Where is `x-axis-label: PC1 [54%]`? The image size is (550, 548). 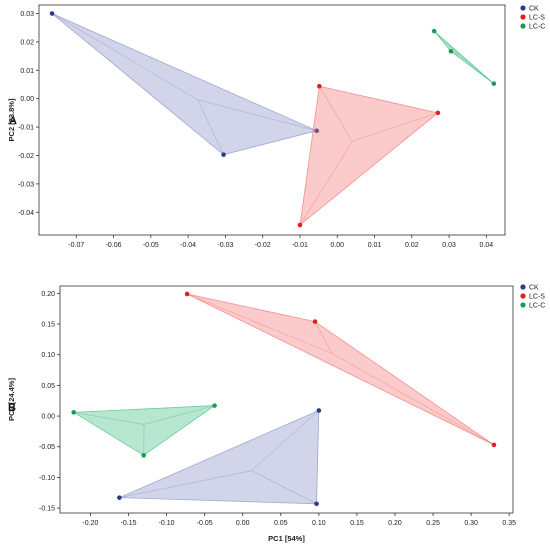 x-axis-label: PC1 [54%] is located at coordinates (286, 538).